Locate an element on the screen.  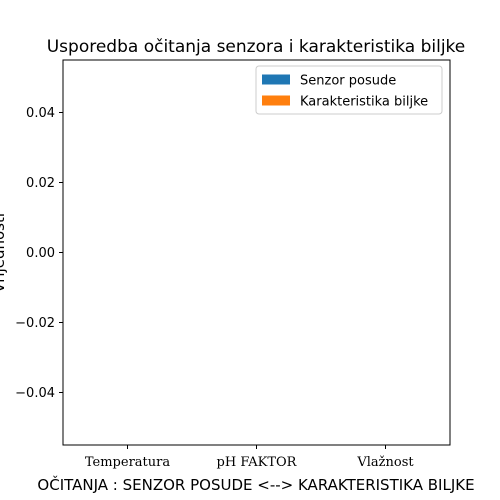
y-axis: −0.04 −0.02 0.00 0.02 0.04 is located at coordinates (39, 253).